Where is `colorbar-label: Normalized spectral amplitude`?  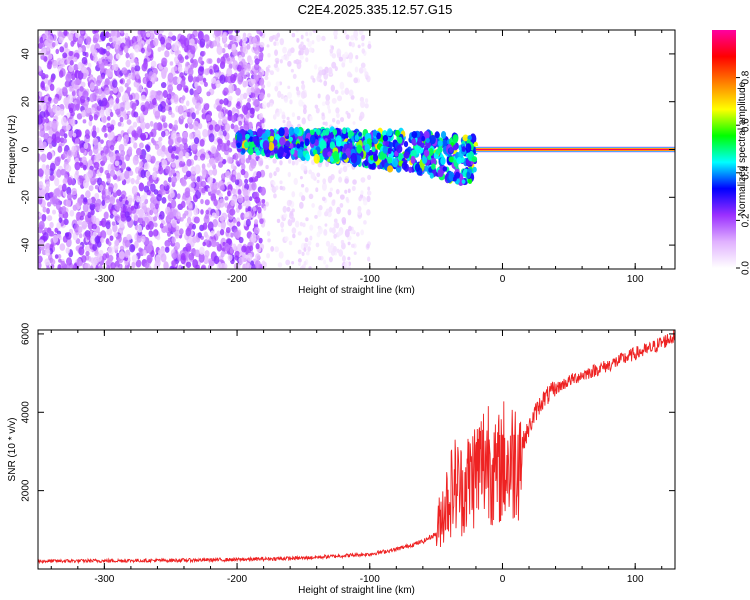 colorbar-label: Normalized spectral amplitude is located at coordinates (742, 148).